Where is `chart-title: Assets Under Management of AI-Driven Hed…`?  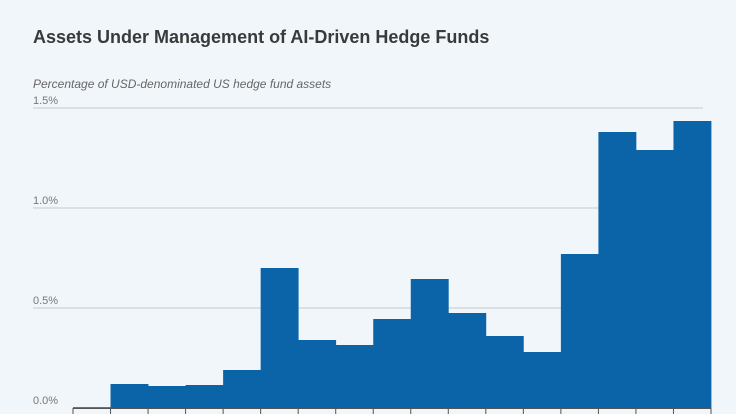
chart-title: Assets Under Management of AI-Driven Hed… is located at coordinates (261, 37).